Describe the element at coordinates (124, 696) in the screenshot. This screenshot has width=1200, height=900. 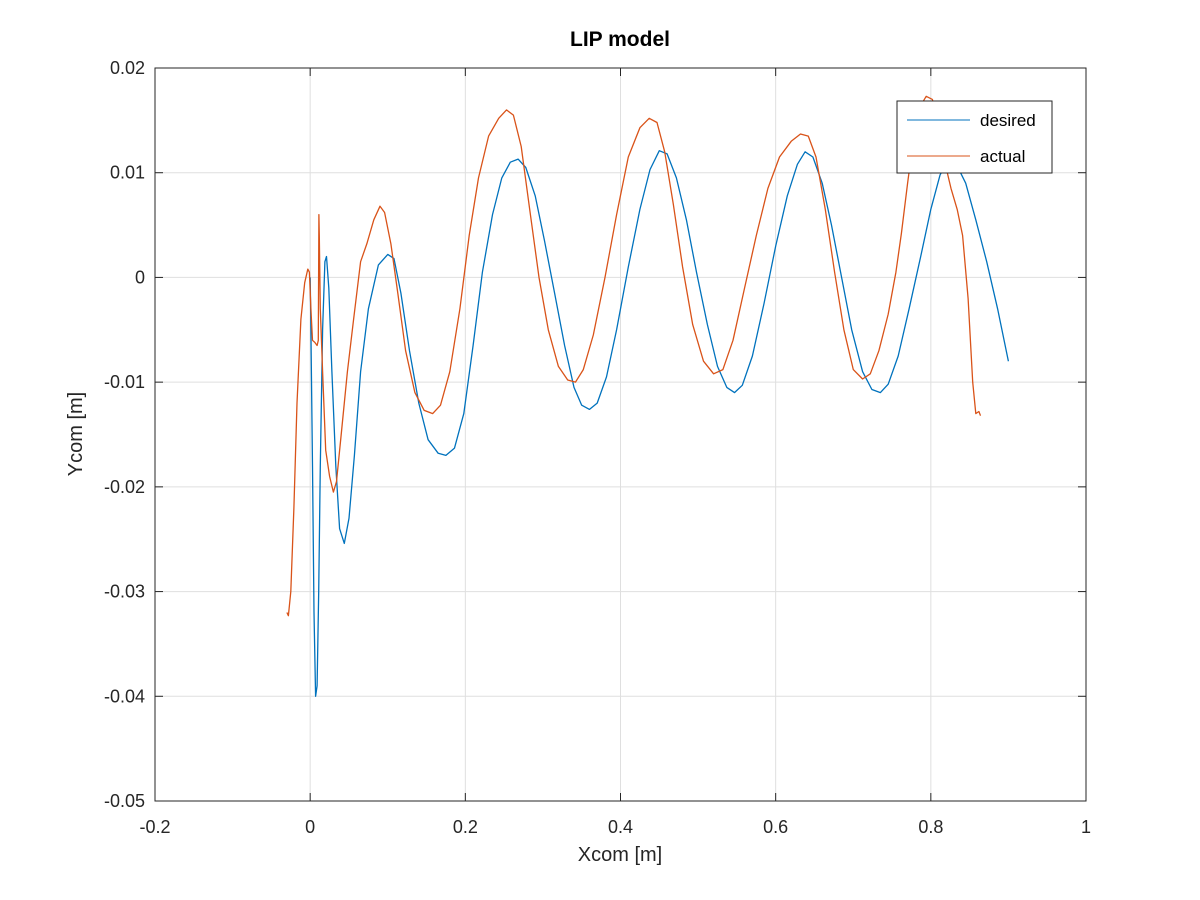
I see `y-tick-label: -0.04` at that location.